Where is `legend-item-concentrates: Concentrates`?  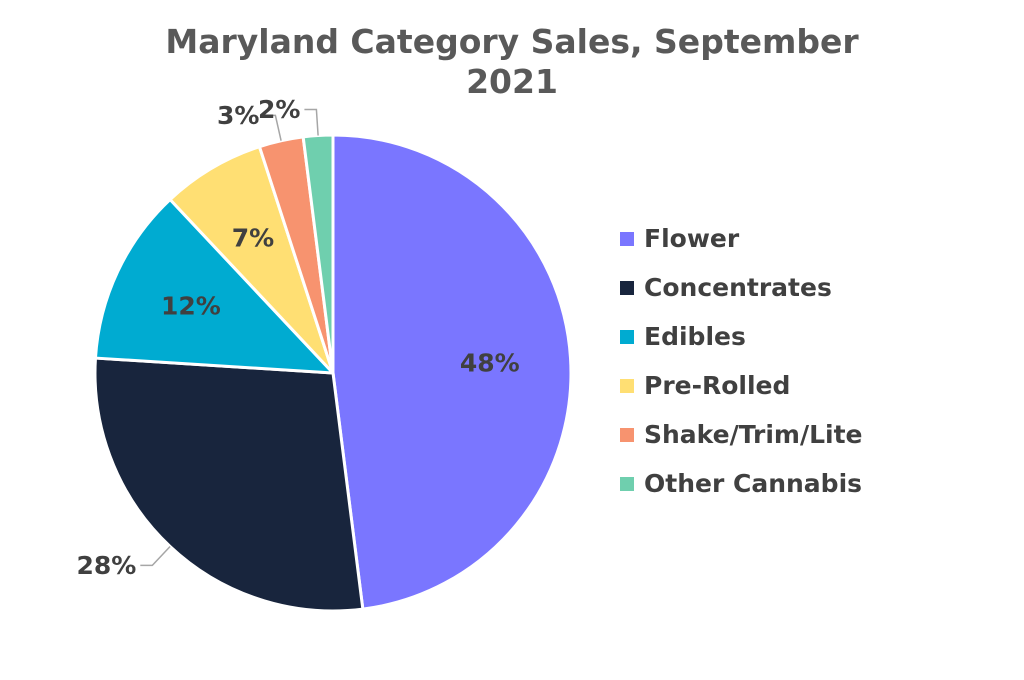 legend-item-concentrates: Concentrates is located at coordinates (741, 287).